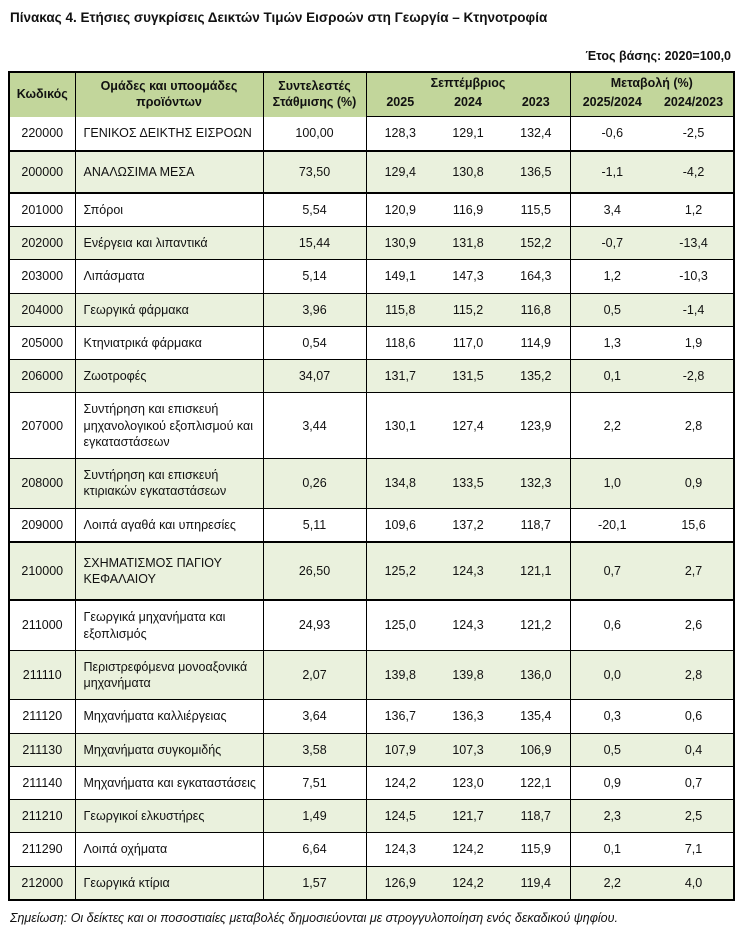 This screenshot has height=925, width=743. What do you see at coordinates (694, 276) in the screenshot?
I see `cell-change-2024-2023: -10,3` at bounding box center [694, 276].